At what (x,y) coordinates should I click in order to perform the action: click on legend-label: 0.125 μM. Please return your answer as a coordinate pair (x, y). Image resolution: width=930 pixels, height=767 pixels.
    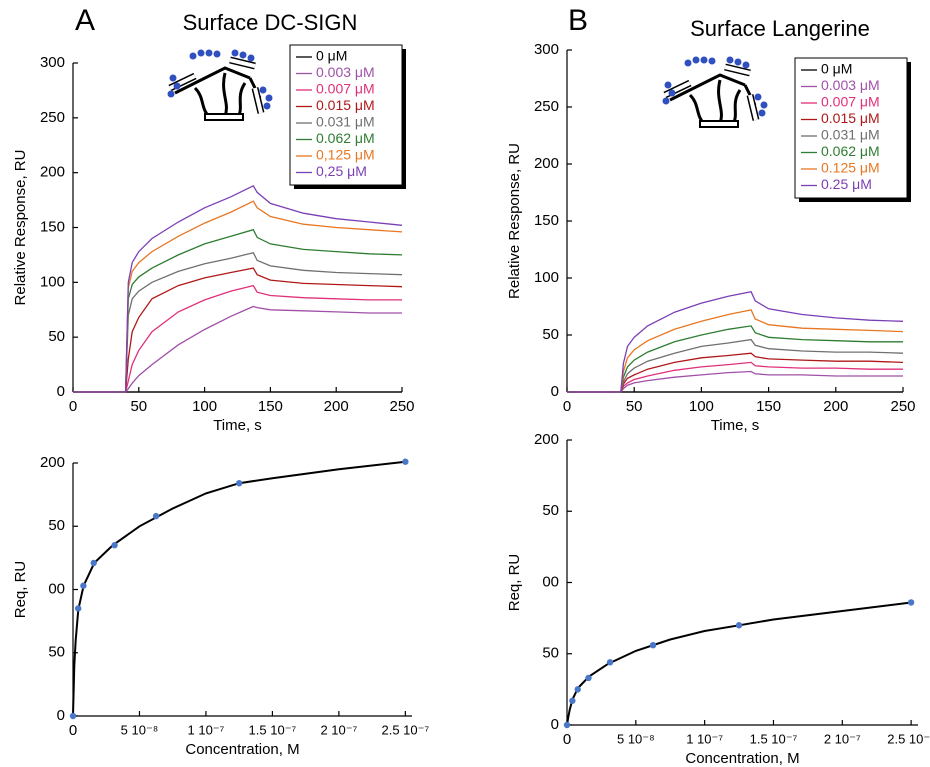
    Looking at the image, I should click on (850, 168).